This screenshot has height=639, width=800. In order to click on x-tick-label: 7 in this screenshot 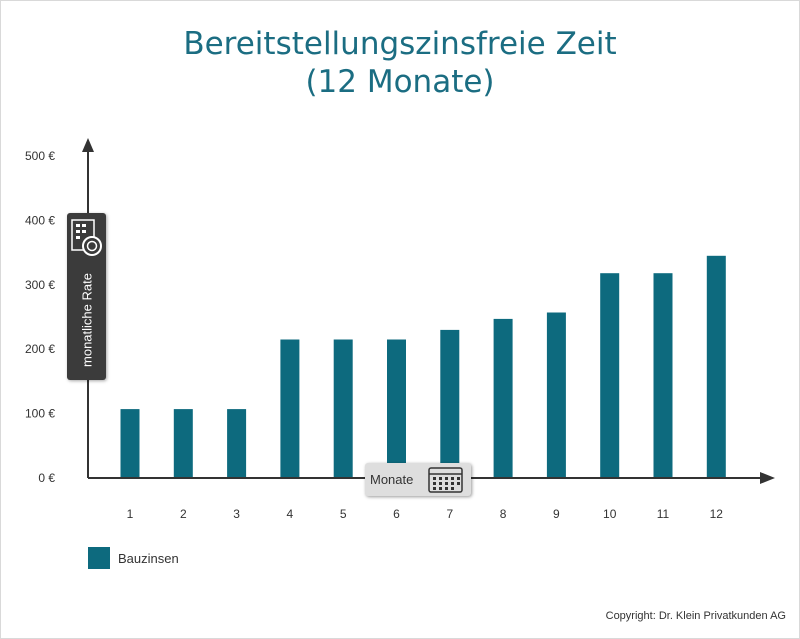, I will do `click(449, 514)`.